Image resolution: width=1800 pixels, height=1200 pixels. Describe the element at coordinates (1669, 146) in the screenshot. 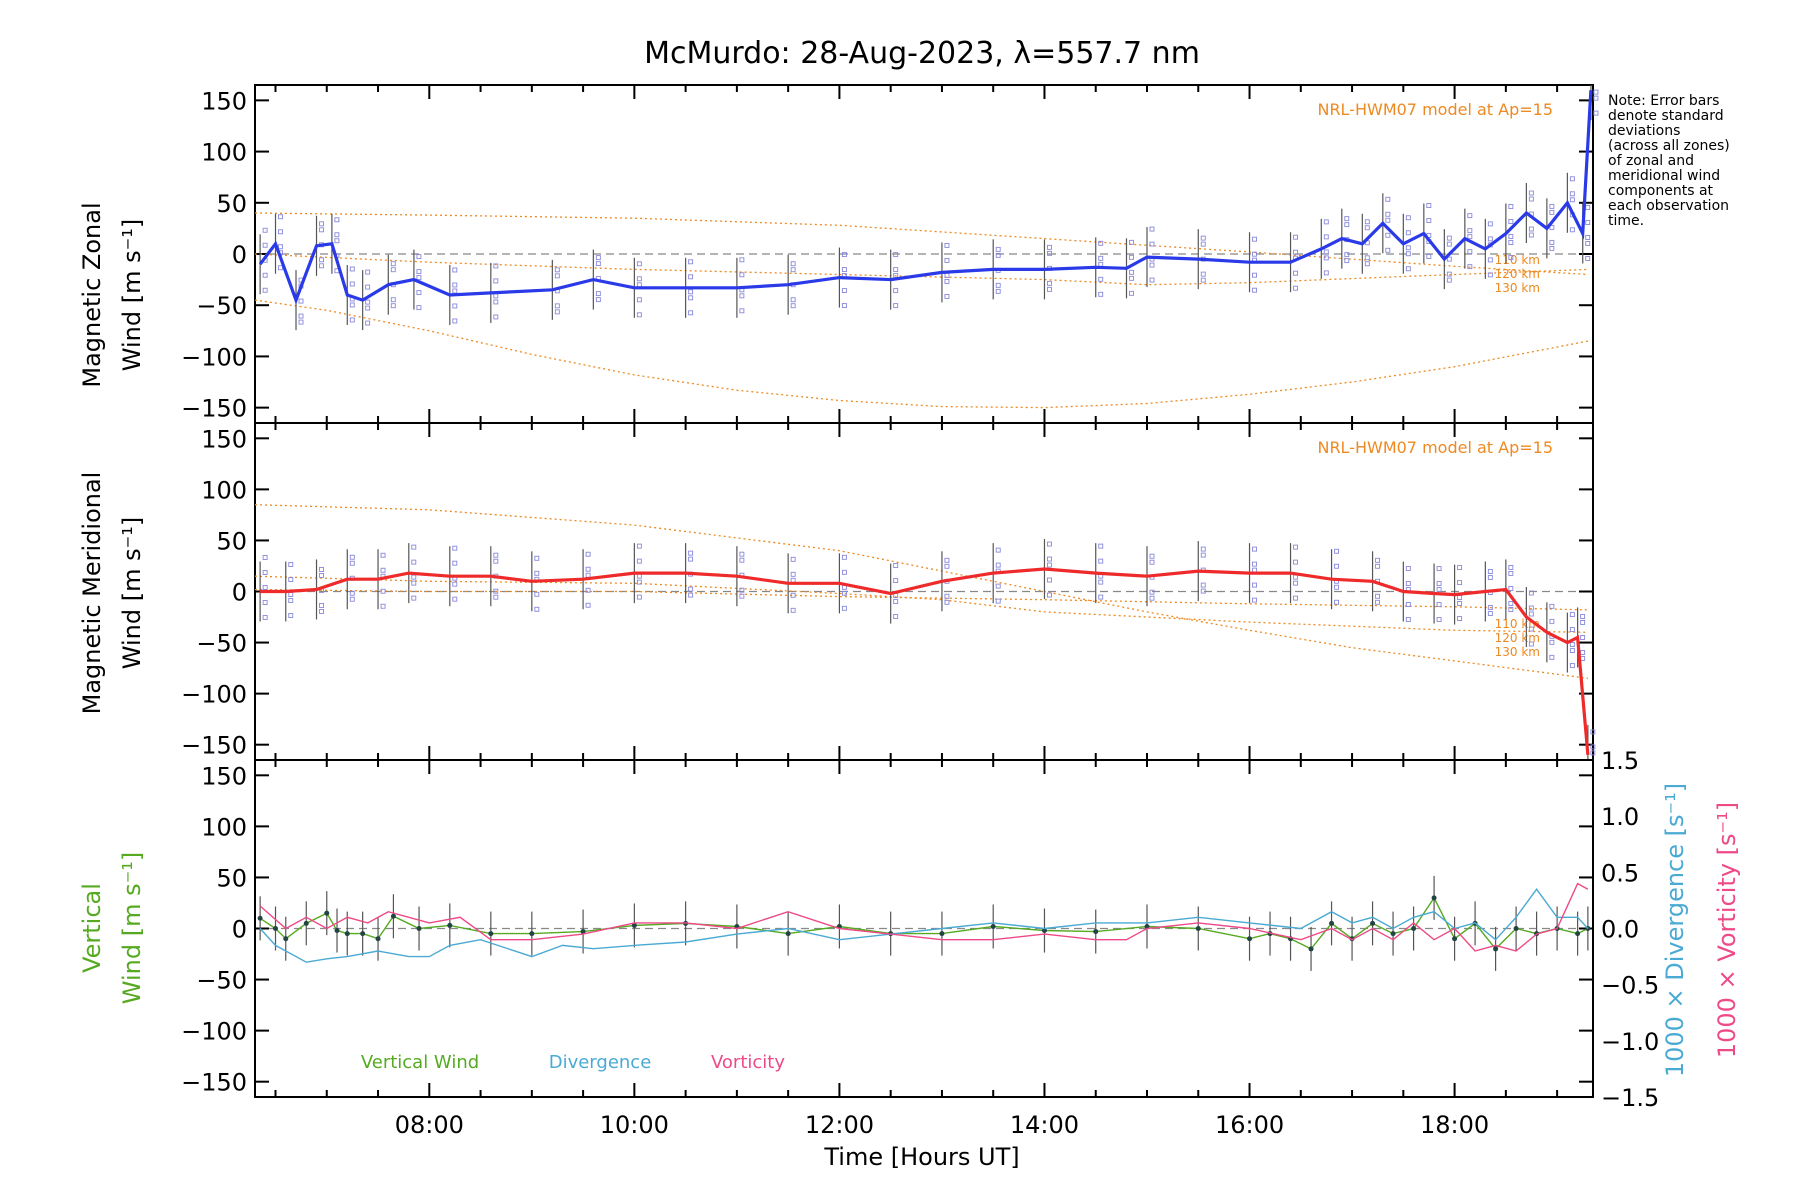

I see `note-line: (across all zones)` at that location.